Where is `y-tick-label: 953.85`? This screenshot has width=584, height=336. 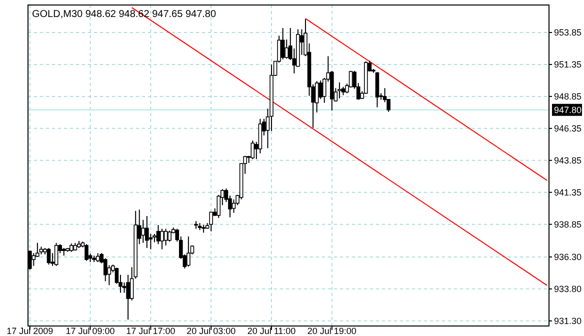
y-tick-label: 953.85 is located at coordinates (568, 33).